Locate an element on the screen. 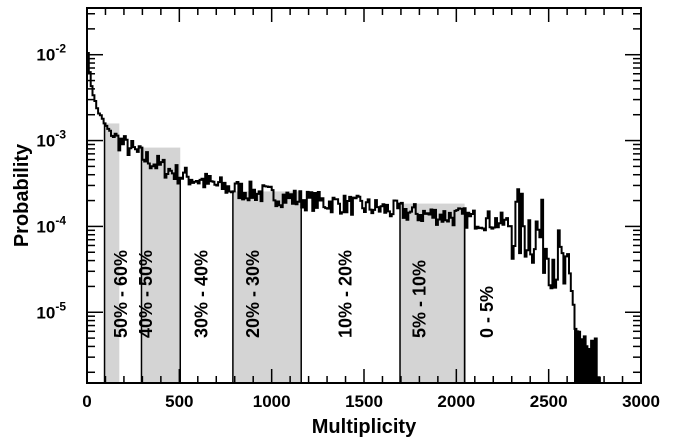 The height and width of the screenshot is (443, 684). centrality-label-6: 0 - 5% is located at coordinates (487, 312).